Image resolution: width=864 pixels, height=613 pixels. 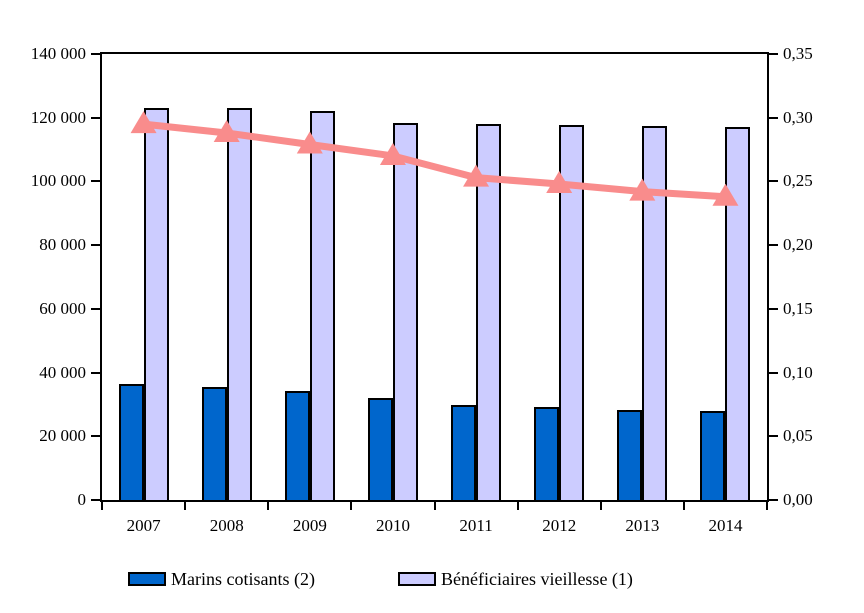 I want to click on right-axis-tick-label: 0,30, so click(x=798, y=117).